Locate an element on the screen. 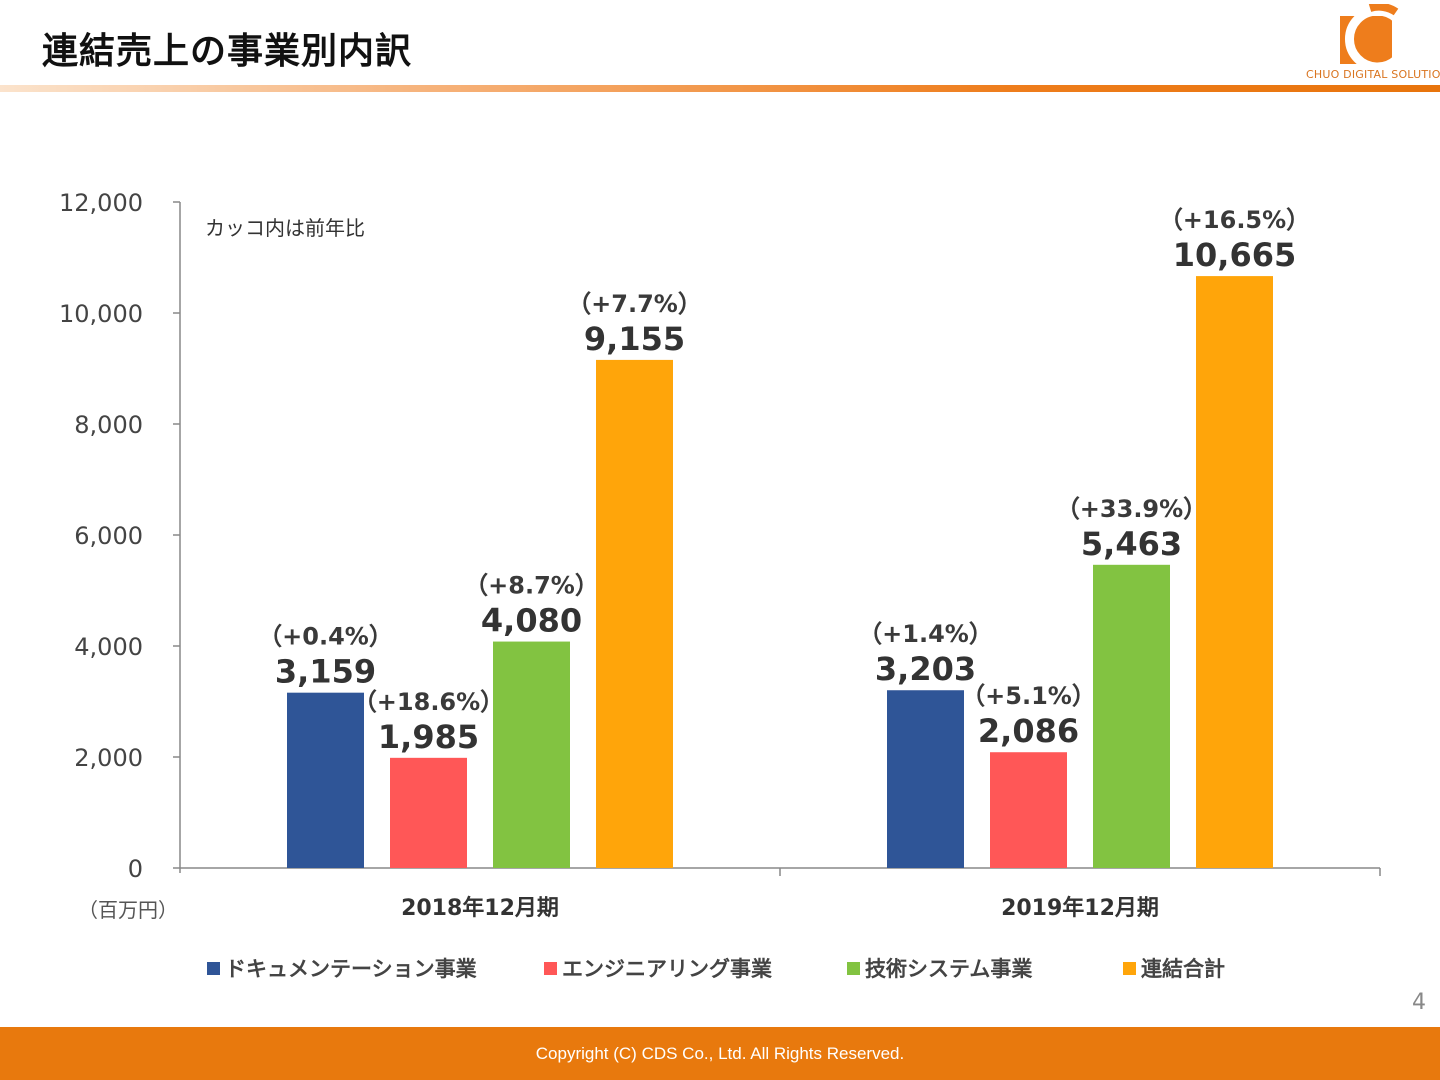  legend-item-total: 連結合計 is located at coordinates (1174, 968).